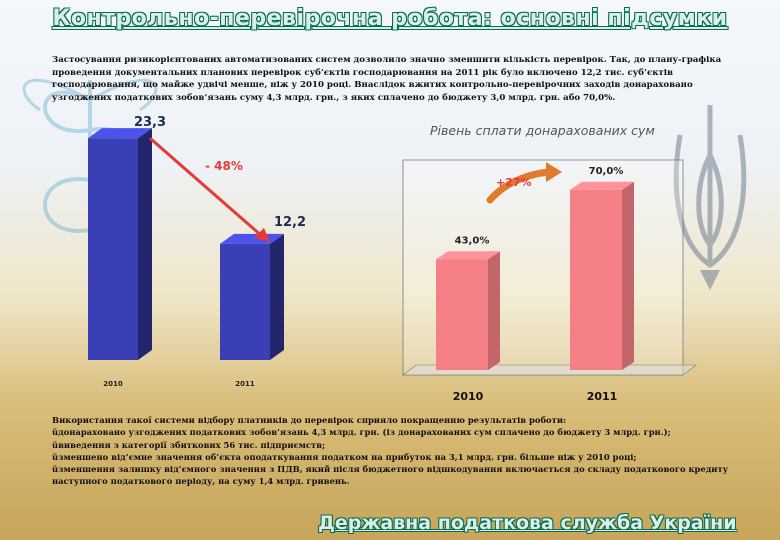  Describe the element at coordinates (150, 122) in the screenshot. I see `data-label: 23,3` at that location.